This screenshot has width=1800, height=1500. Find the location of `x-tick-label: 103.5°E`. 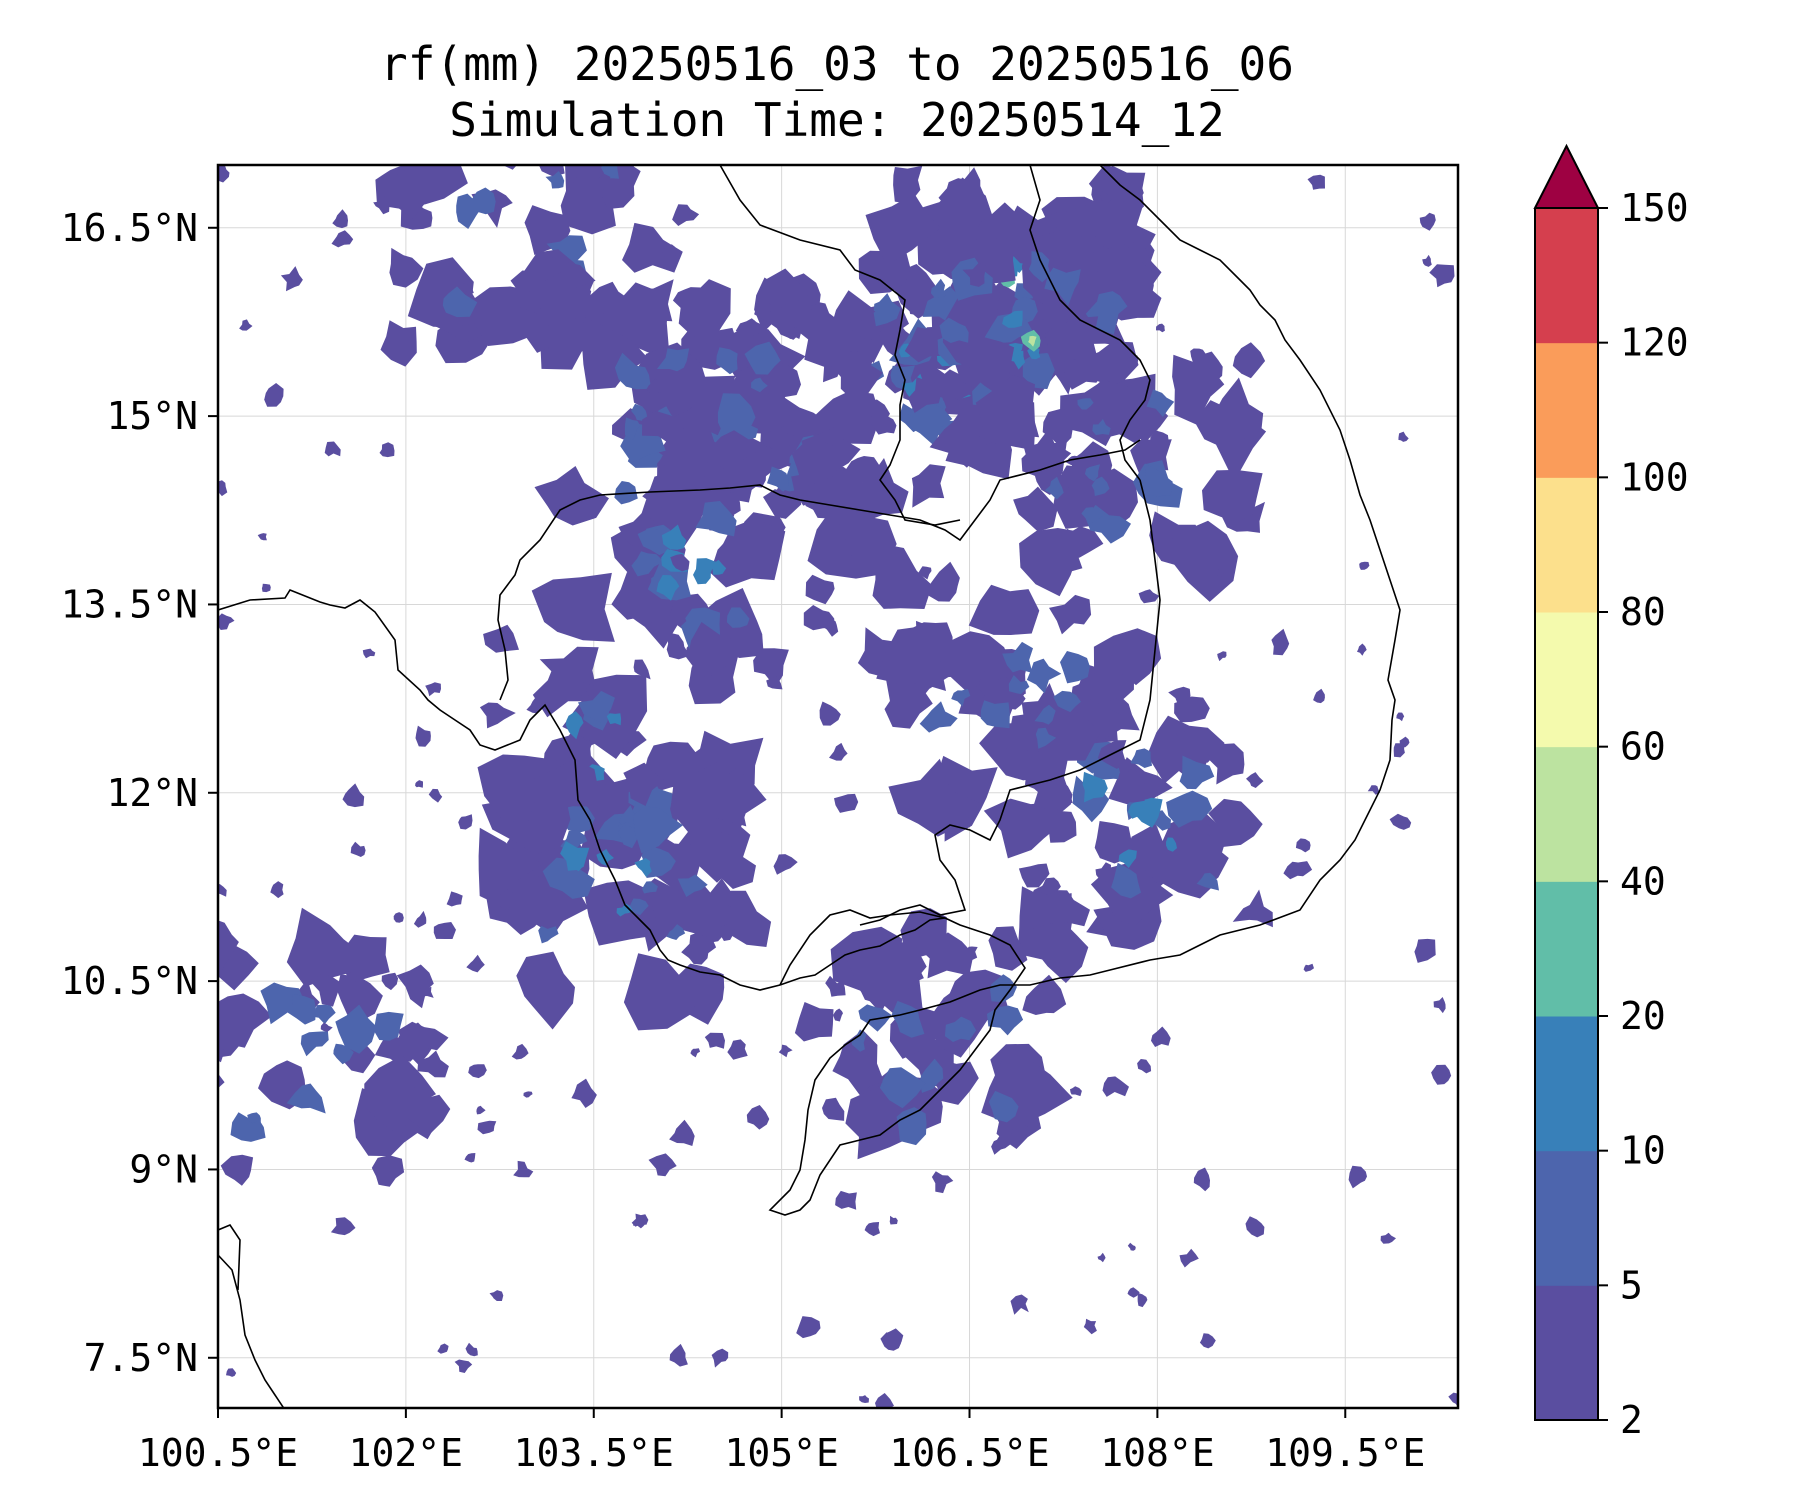

x-tick-label: 103.5°E is located at coordinates (594, 1453).